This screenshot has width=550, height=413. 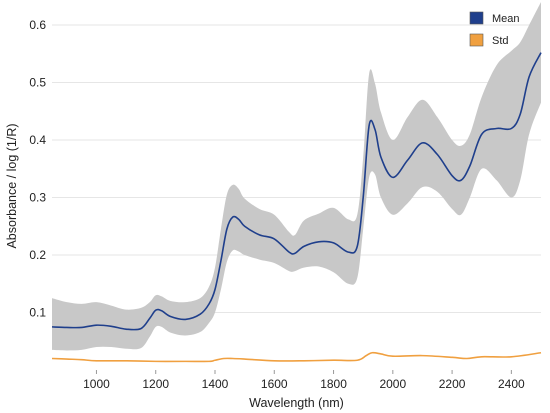 I want to click on x-axis-ticks: 1000 1200 1400 1600 1800 2000 2200 2400, so click(x=304, y=380).